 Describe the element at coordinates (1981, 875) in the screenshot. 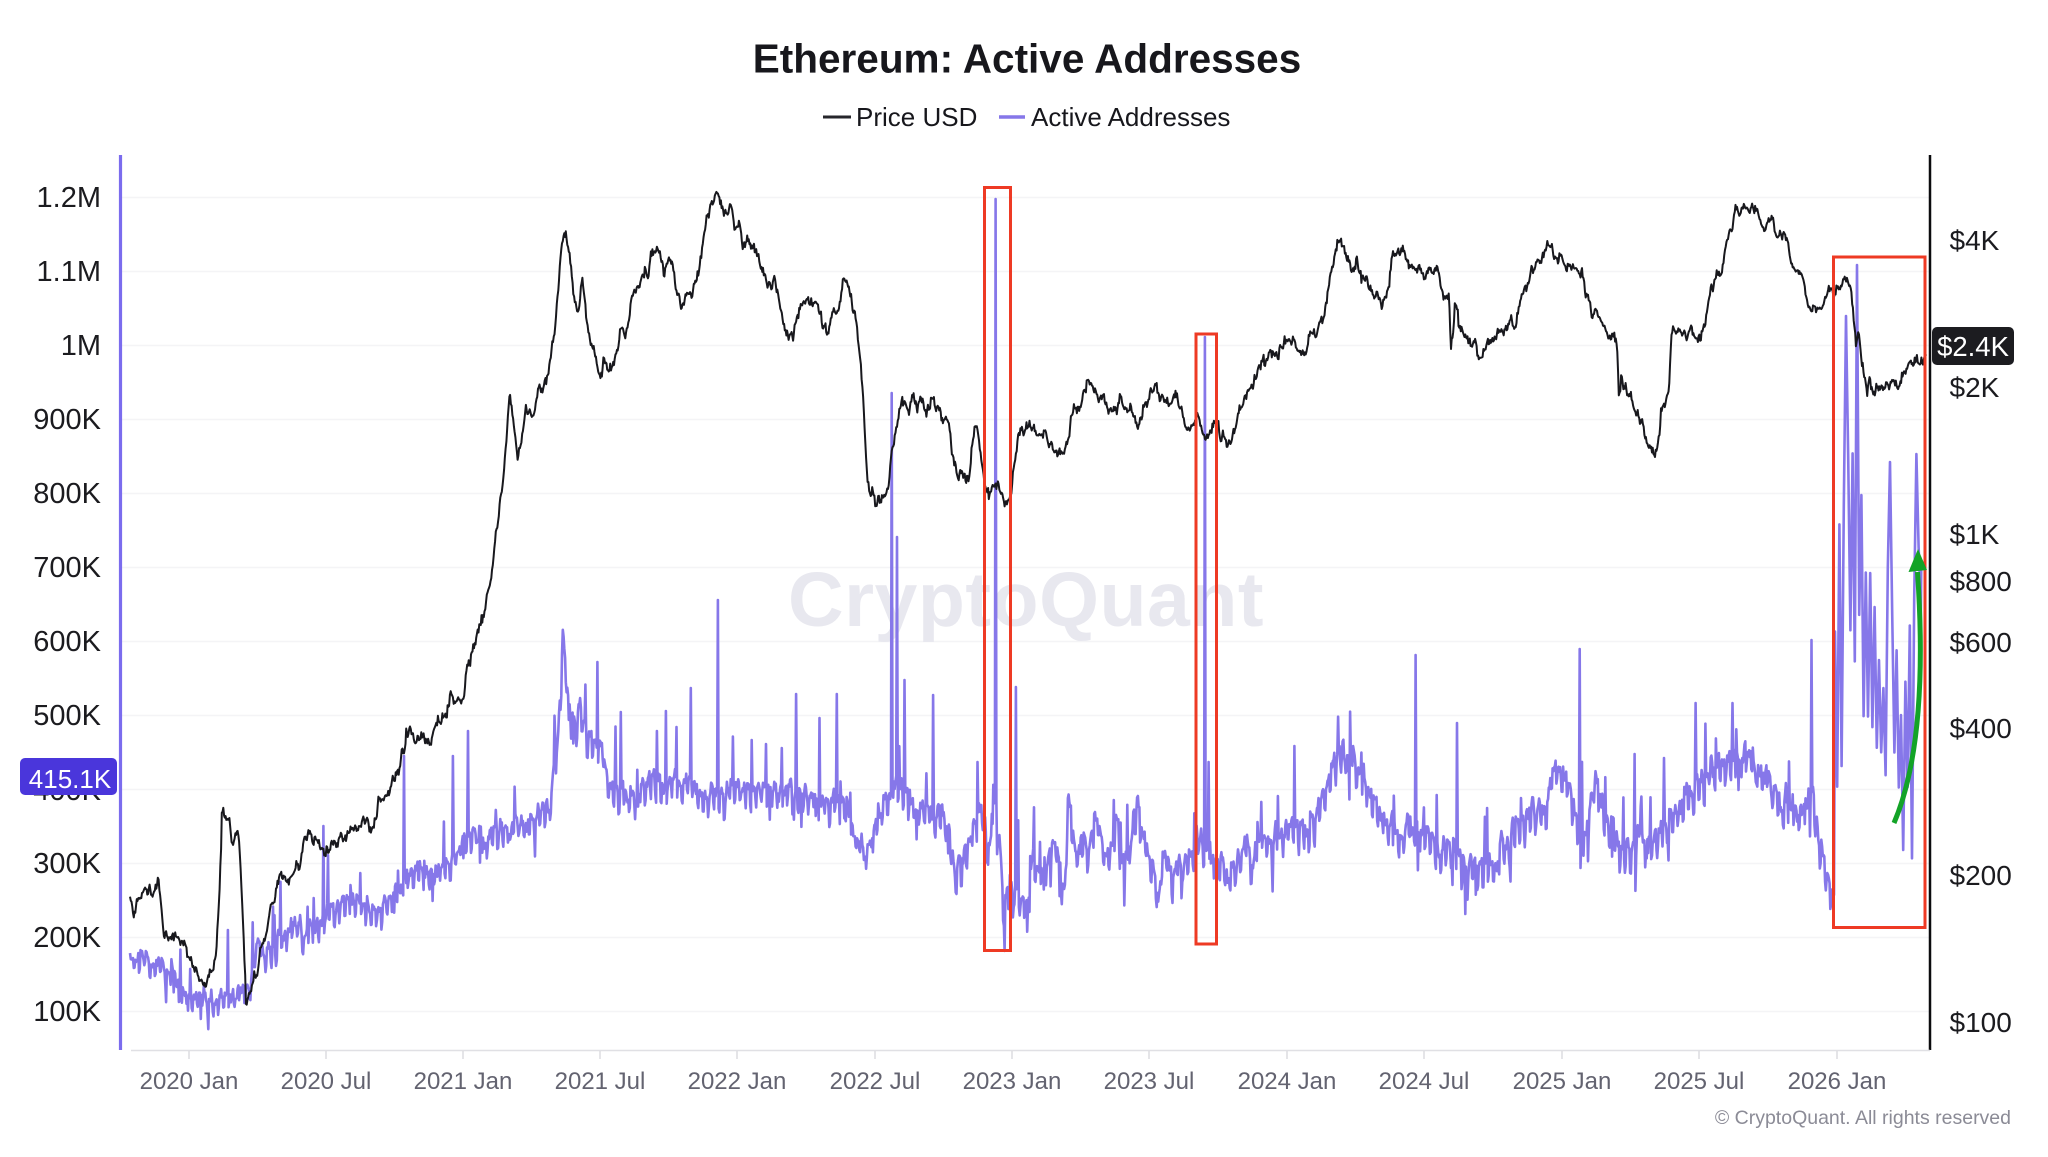

I see `svg-text: $200` at that location.